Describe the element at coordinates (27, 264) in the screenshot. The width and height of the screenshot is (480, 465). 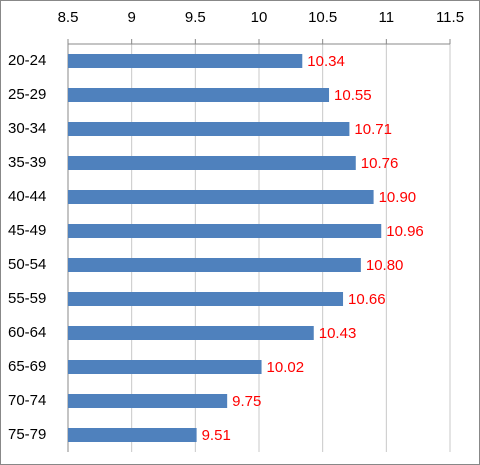
I see `y-tick-label: 50-54` at that location.